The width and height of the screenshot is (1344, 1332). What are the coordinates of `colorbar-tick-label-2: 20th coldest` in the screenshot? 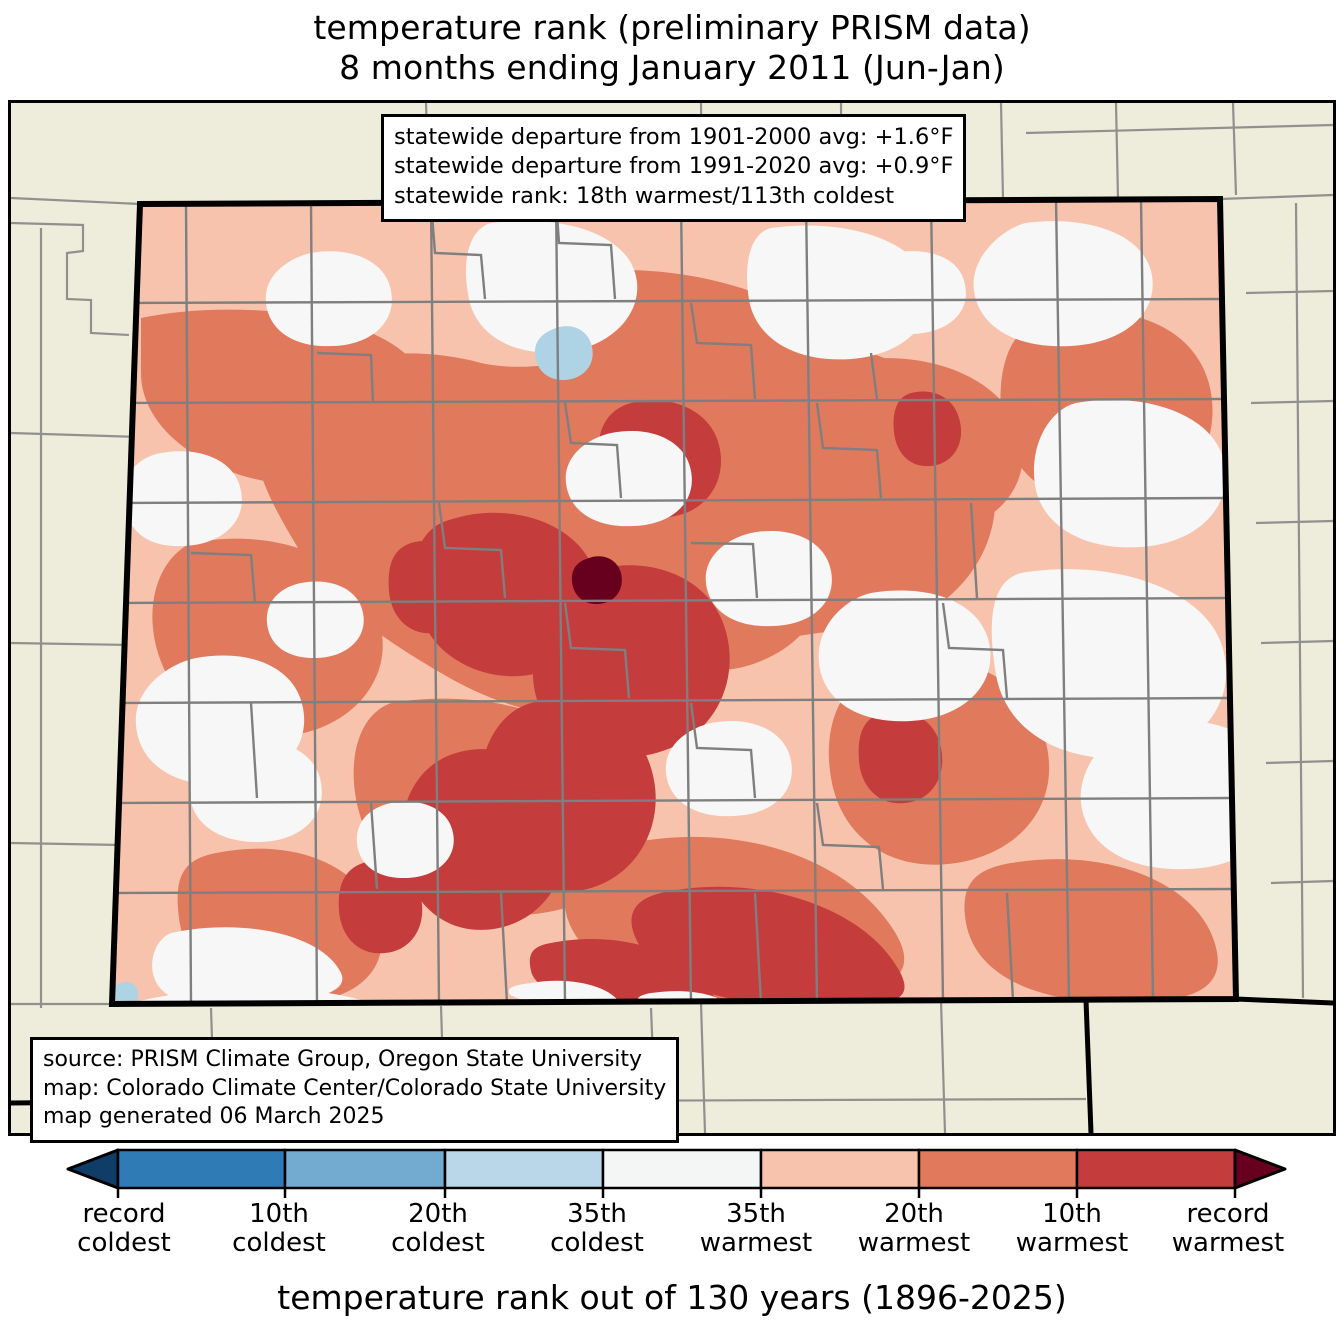 It's located at (438, 1229).